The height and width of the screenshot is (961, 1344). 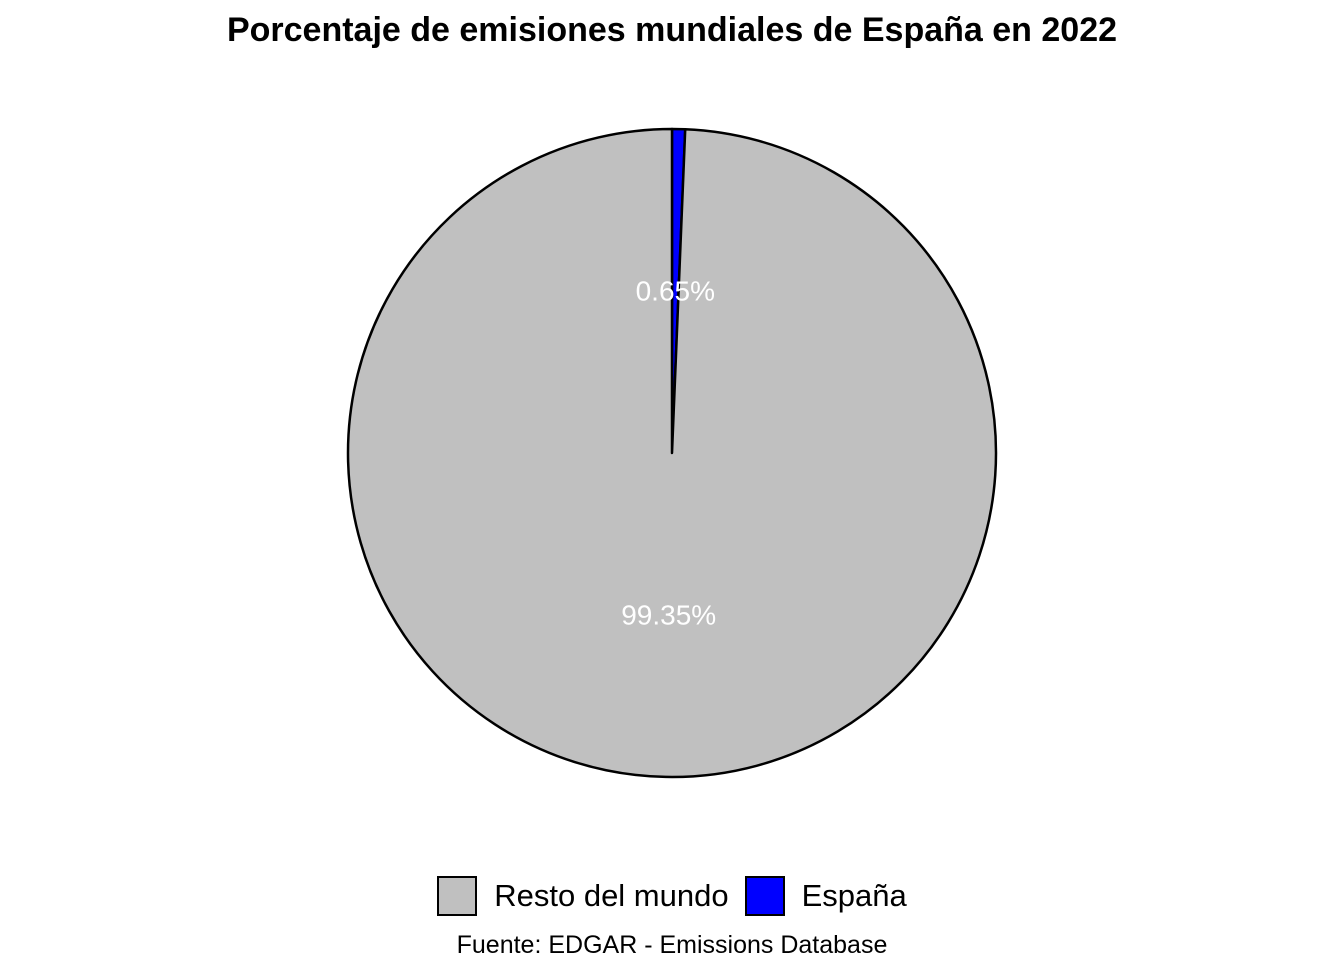 What do you see at coordinates (672, 945) in the screenshot?
I see `chart-caption: Fuente: EDGAR - Emissions Database` at bounding box center [672, 945].